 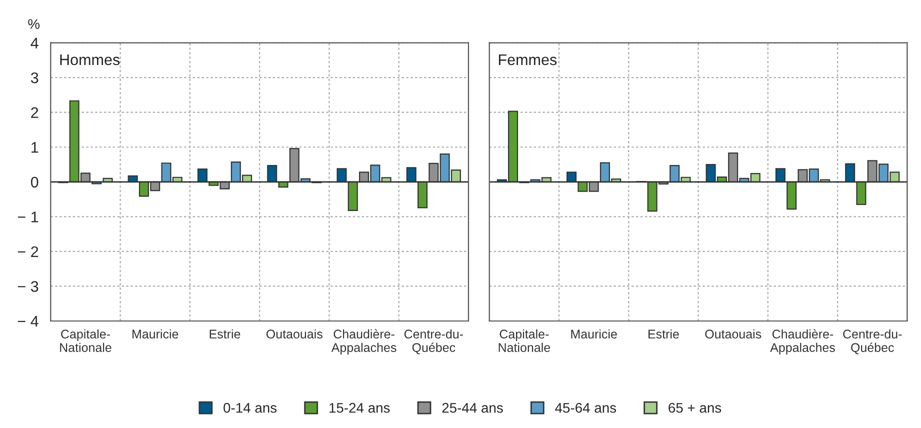 I want to click on y-tick-label: 1, so click(x=35, y=147).